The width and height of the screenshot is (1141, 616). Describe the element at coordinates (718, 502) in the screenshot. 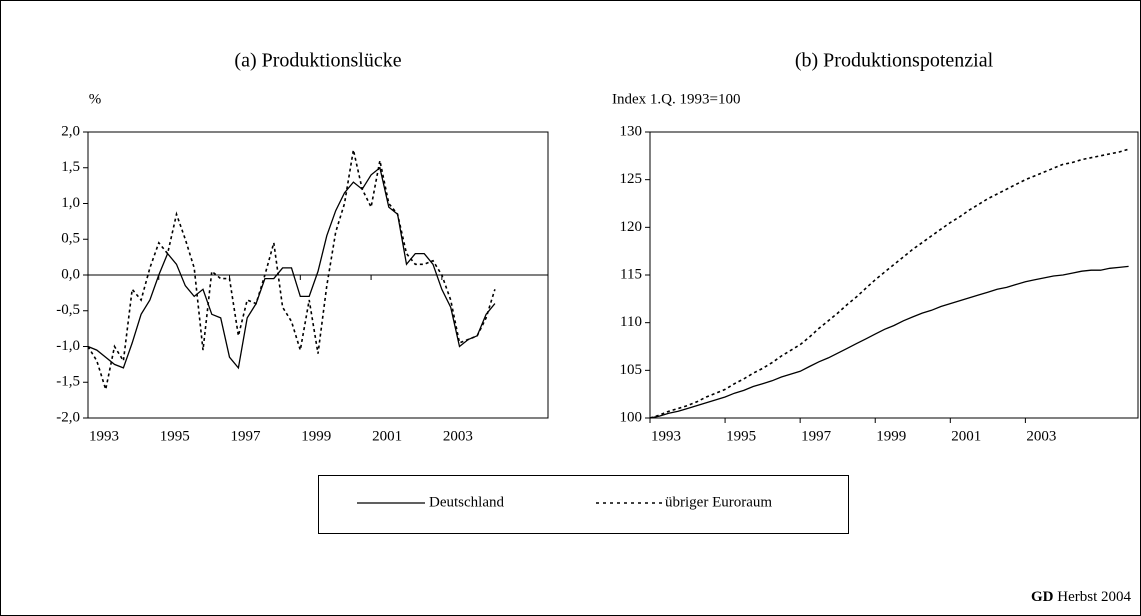

I see `legend-label: übriger Euroraum` at that location.